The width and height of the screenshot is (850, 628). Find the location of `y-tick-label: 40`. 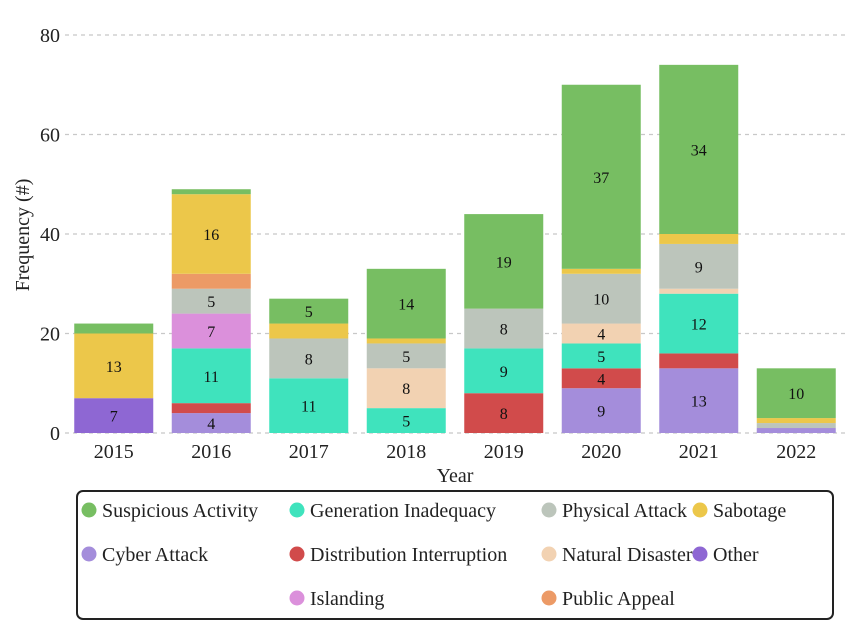

y-tick-label: 40 is located at coordinates (50, 235).